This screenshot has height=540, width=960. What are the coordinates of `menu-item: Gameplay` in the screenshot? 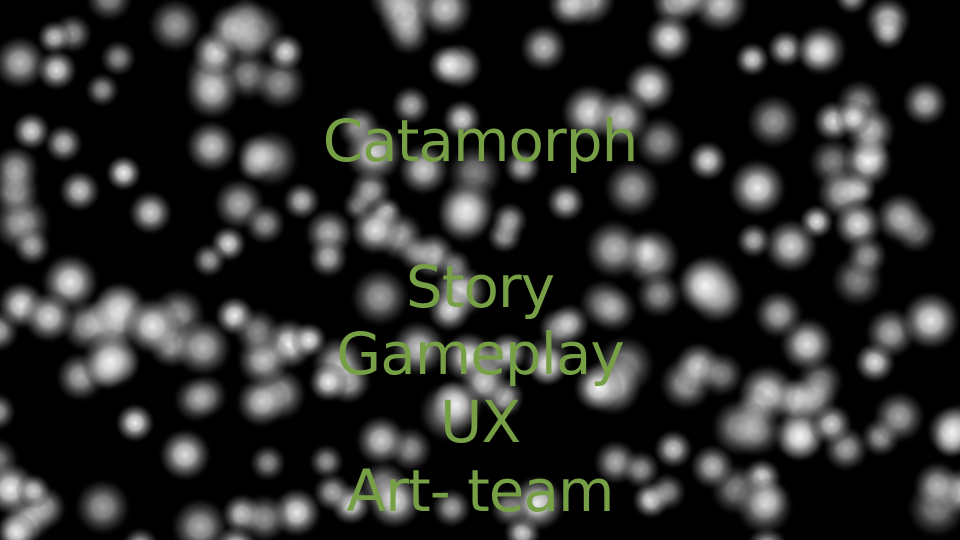 It's located at (480, 354).